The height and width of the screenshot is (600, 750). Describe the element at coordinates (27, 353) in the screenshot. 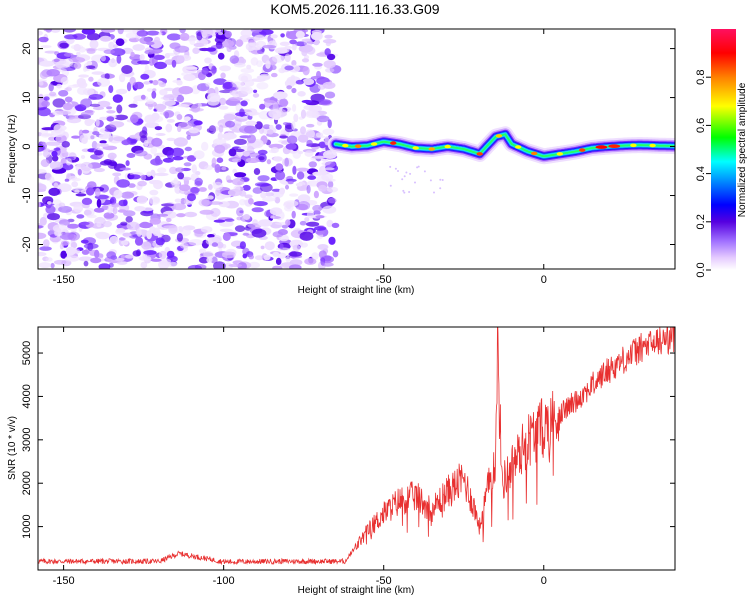

I see `y-tick-label: 5000` at that location.